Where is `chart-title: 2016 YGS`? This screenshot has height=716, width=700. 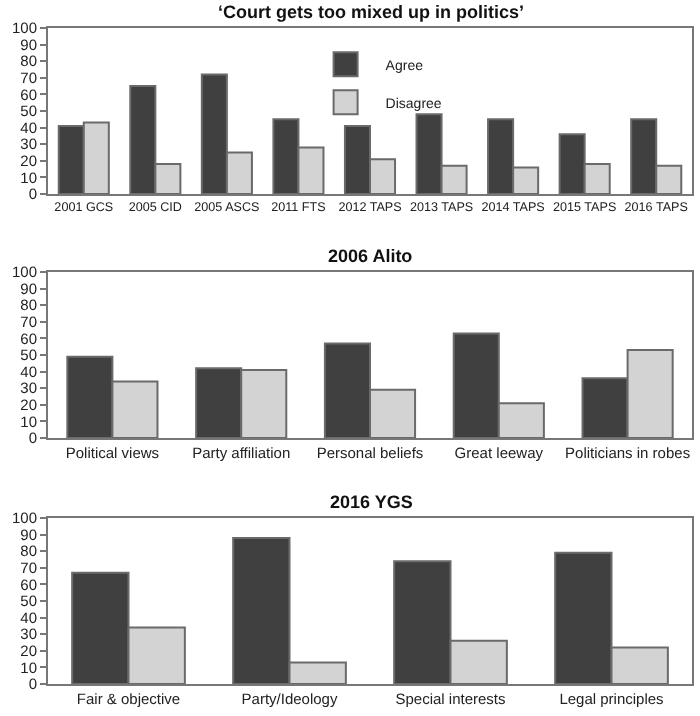
chart-title: 2016 YGS is located at coordinates (371, 502).